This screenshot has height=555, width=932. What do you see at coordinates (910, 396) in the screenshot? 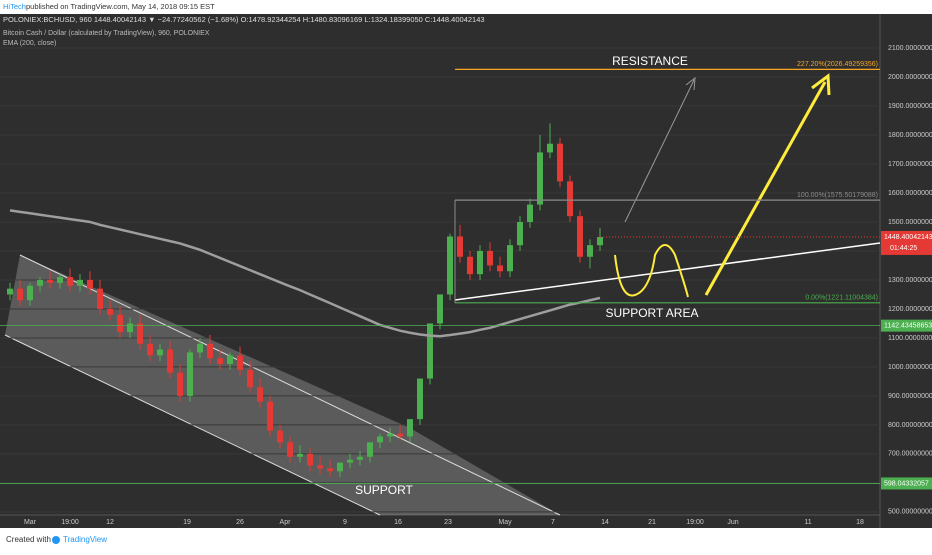
I see `y-tick-label: 900.00000000` at bounding box center [910, 396].